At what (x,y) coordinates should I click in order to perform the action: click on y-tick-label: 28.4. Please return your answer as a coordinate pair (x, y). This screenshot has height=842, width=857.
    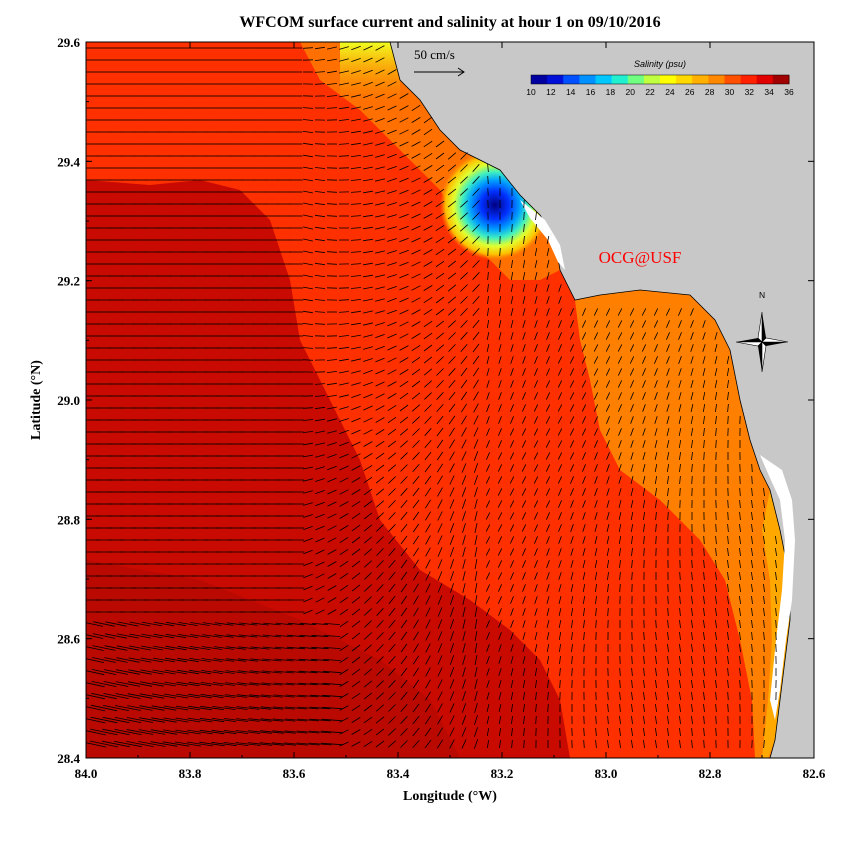
    Looking at the image, I should click on (68, 758).